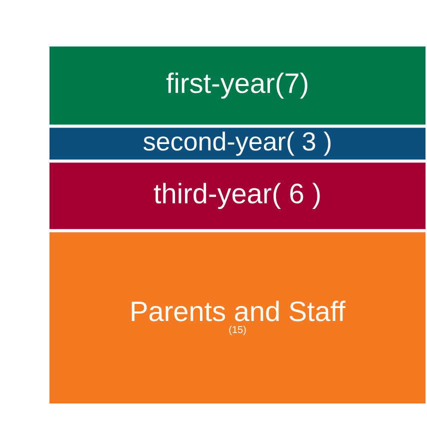 This screenshot has height=421, width=427. What do you see at coordinates (213, 196) in the screenshot?
I see `series-label: third-year` at bounding box center [213, 196].